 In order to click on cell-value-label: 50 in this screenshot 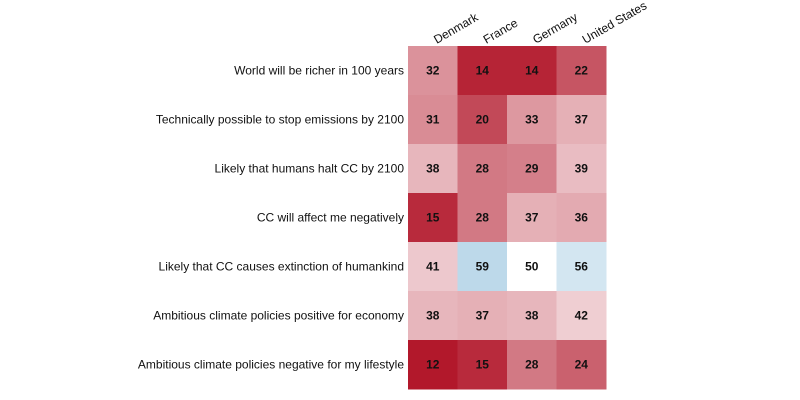, I will do `click(532, 267)`.